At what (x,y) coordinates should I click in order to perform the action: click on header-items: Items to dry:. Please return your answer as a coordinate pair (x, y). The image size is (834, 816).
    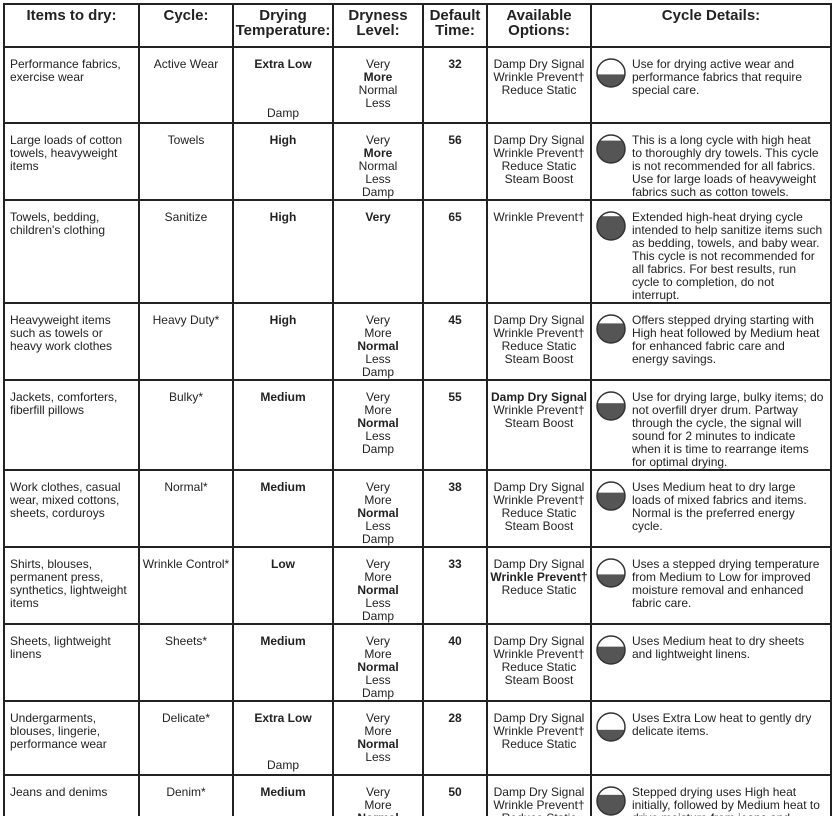
    Looking at the image, I should click on (71, 25).